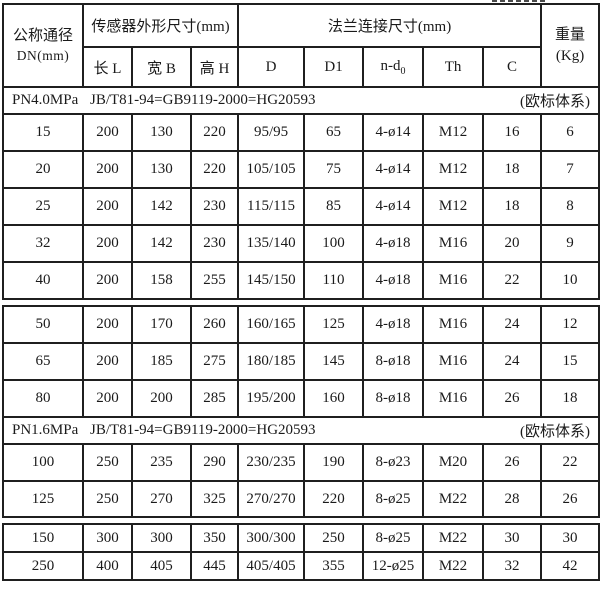  Describe the element at coordinates (271, 132) in the screenshot. I see `cell-d: 95/95` at that location.